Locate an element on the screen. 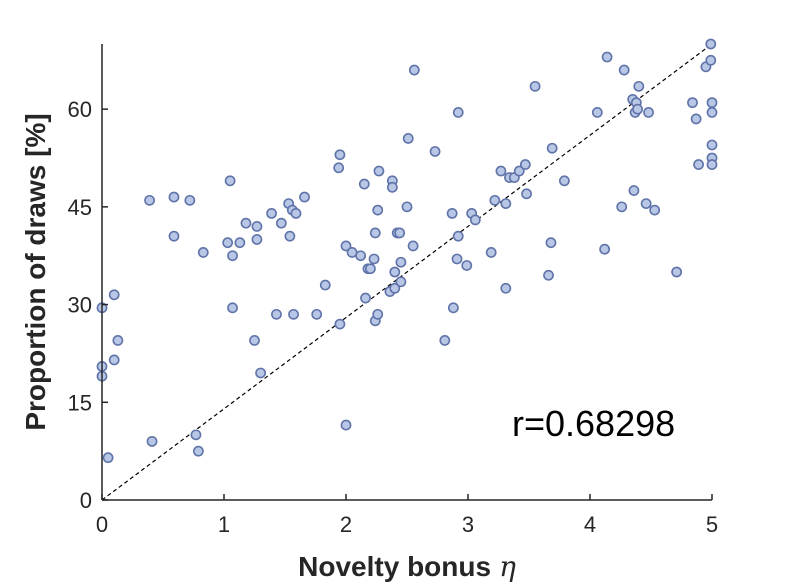 Image resolution: width=786 pixels, height=584 pixels. x-tick-label: 3 is located at coordinates (468, 524).